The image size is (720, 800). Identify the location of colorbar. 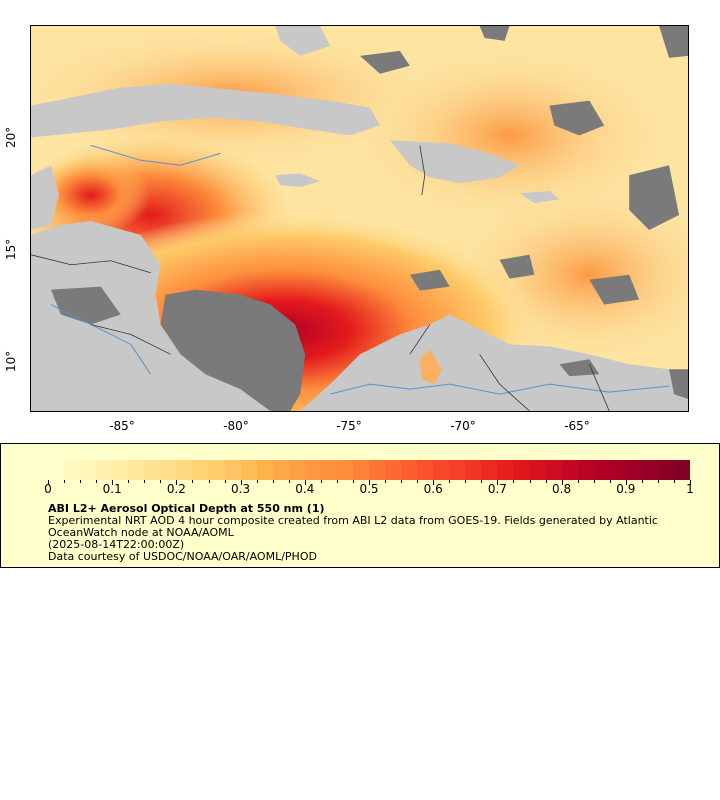
(369, 470).